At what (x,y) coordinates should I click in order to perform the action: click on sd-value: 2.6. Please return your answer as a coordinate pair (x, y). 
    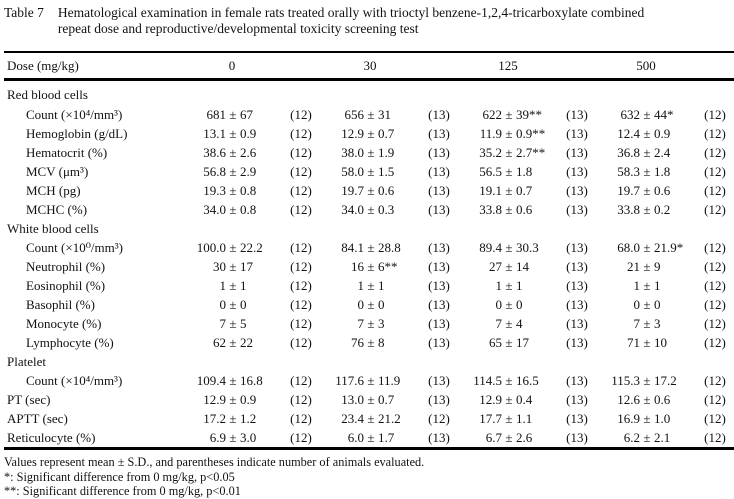
    Looking at the image, I should click on (524, 437).